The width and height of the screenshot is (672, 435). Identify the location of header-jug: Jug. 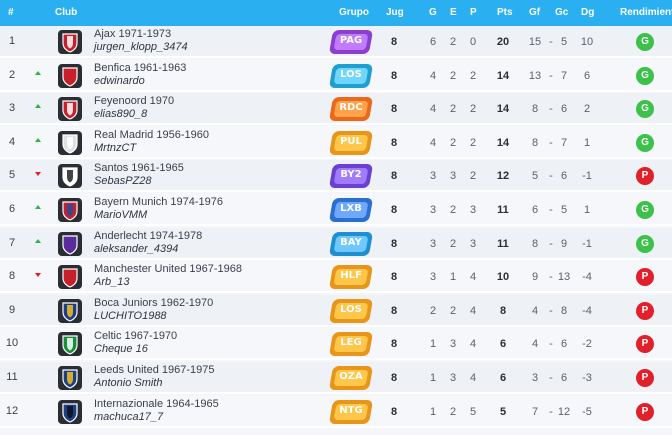
(395, 12).